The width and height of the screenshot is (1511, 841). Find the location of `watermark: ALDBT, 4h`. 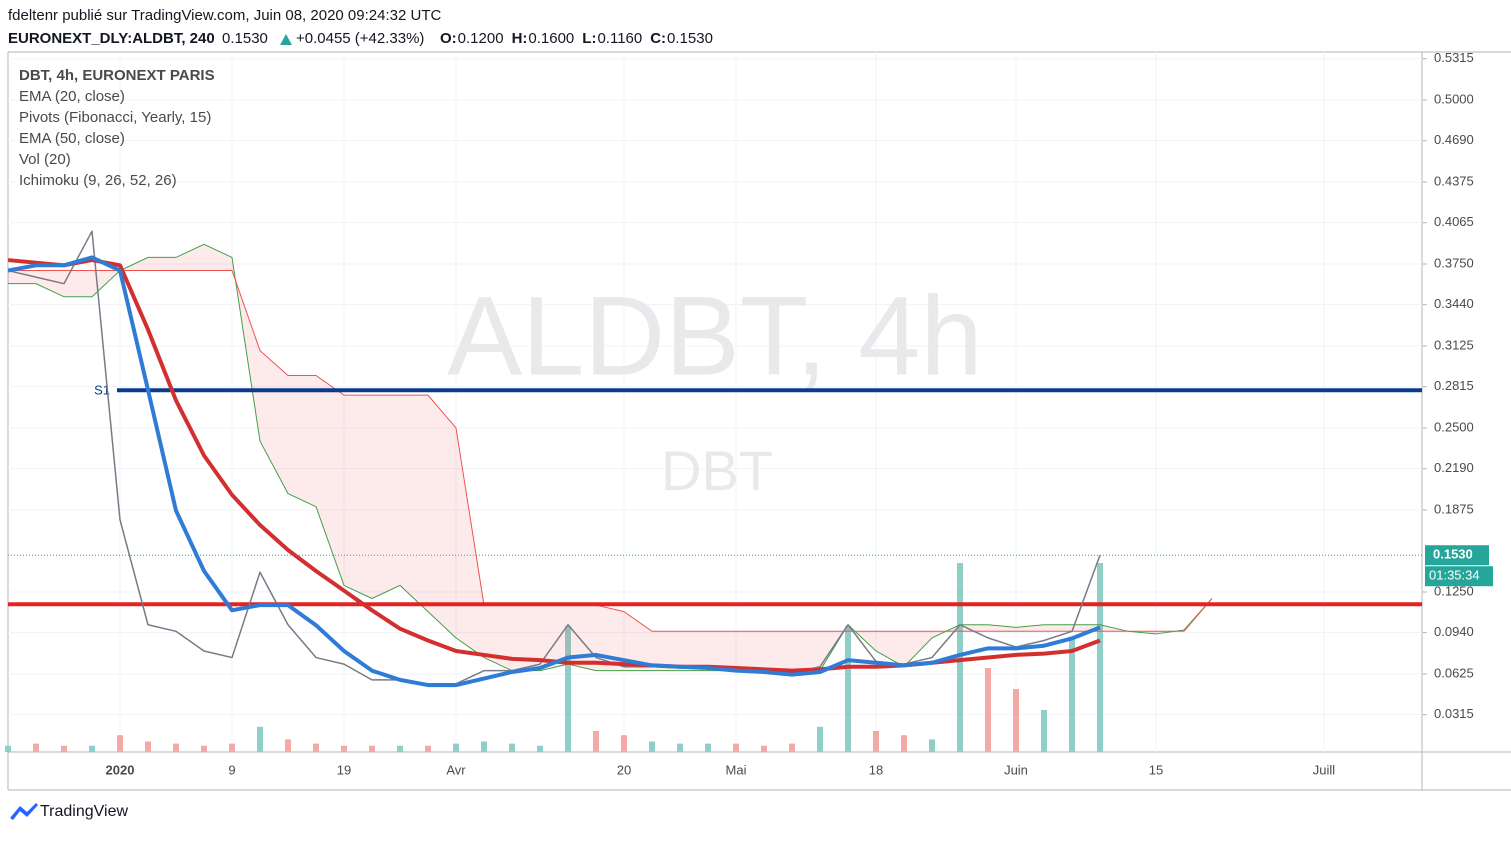

watermark: ALDBT, 4h is located at coordinates (714, 336).